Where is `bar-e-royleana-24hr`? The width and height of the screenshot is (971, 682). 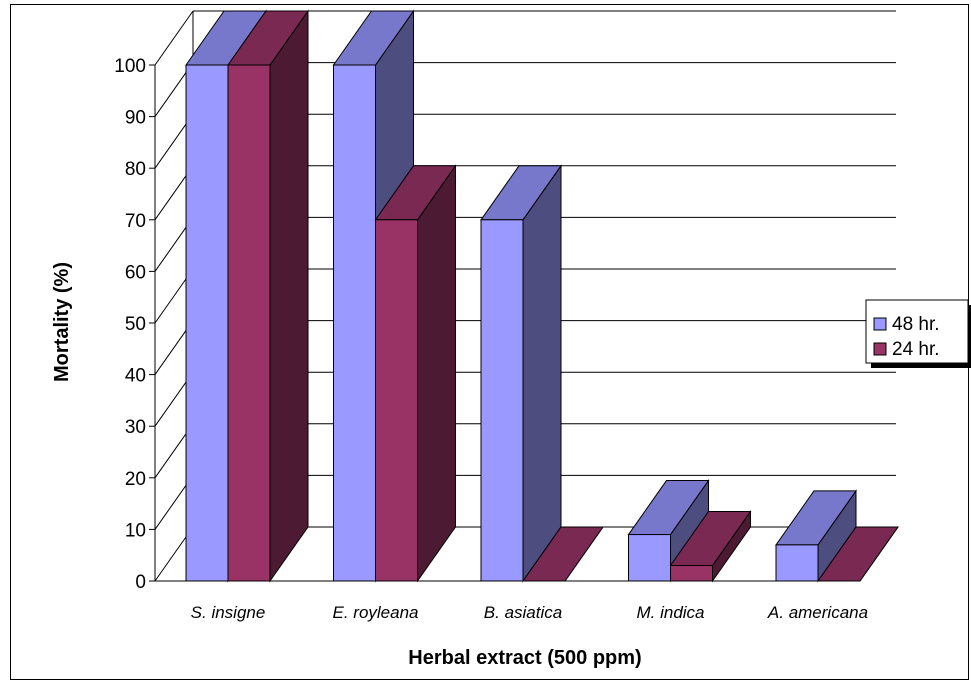
bar-e-royleana-24hr is located at coordinates (415, 373).